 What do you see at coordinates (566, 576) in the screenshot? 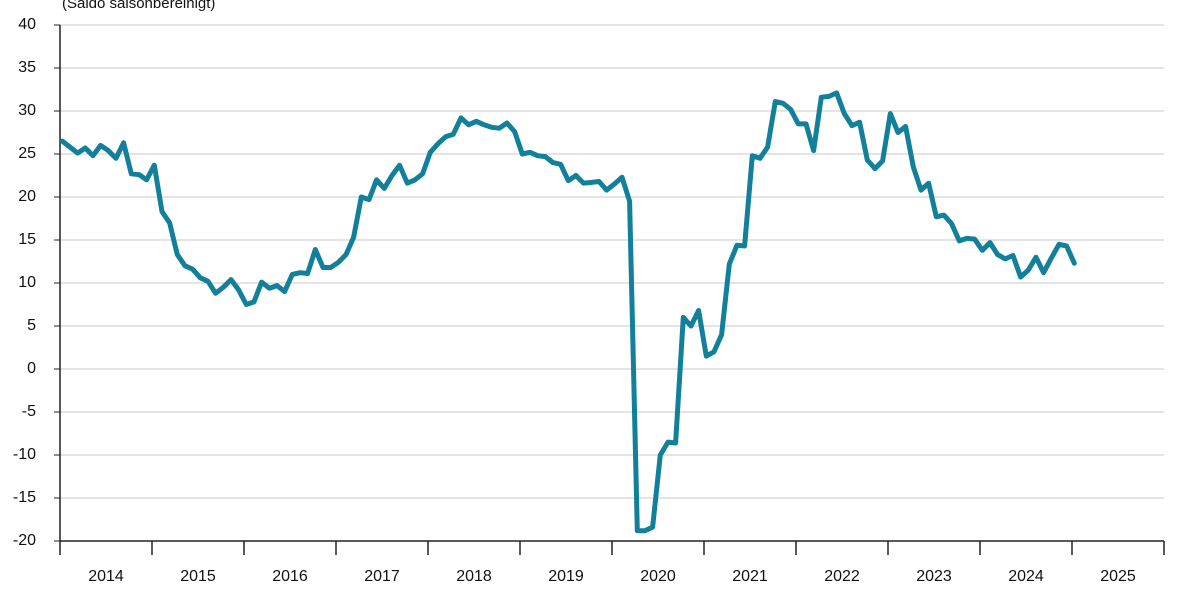
I see `x-tick-label: 2019` at bounding box center [566, 576].